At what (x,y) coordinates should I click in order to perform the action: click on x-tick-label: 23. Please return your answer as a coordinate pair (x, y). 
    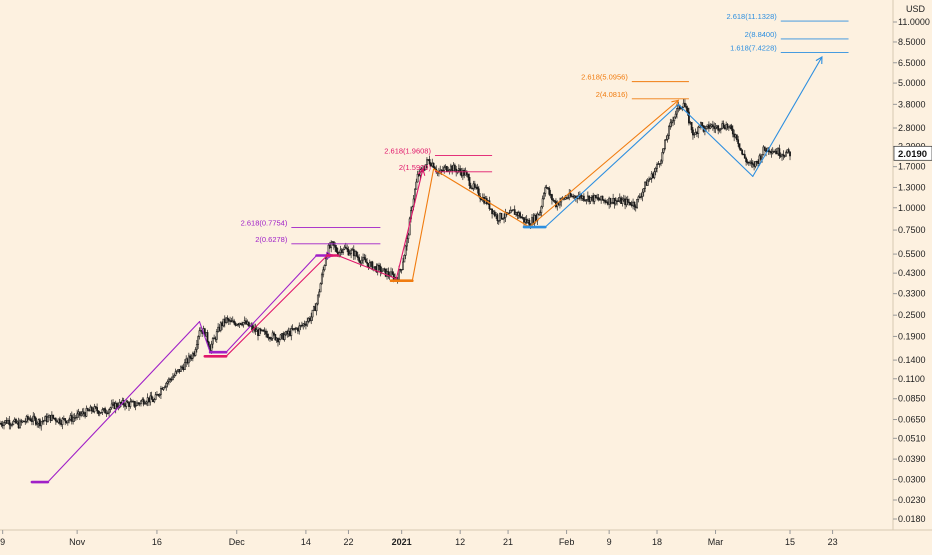
    Looking at the image, I should click on (833, 542).